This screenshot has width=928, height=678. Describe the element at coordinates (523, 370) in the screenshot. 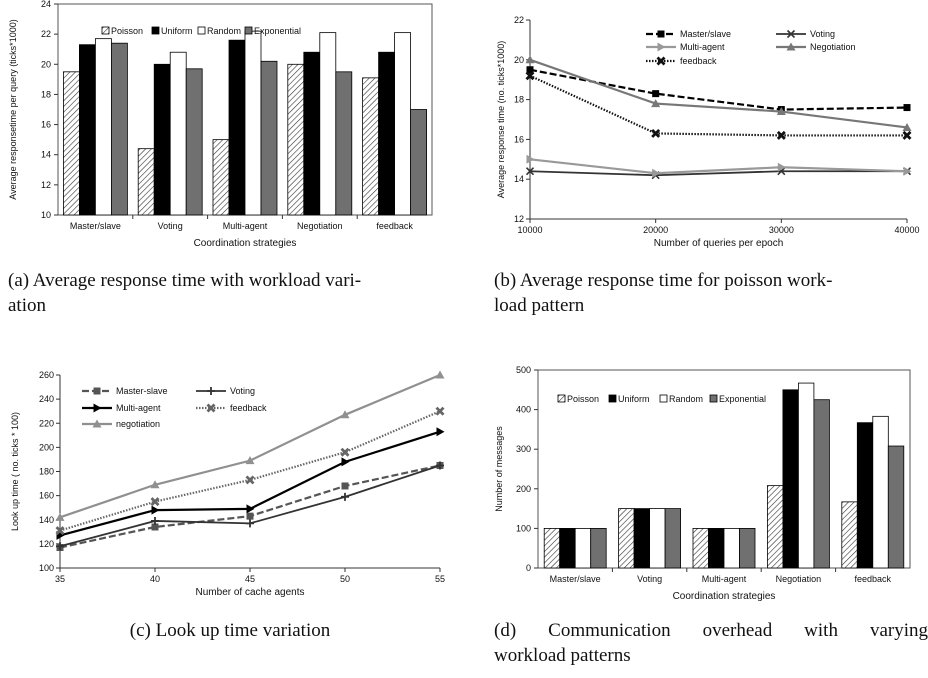

I see `y-tick-label: 500` at that location.